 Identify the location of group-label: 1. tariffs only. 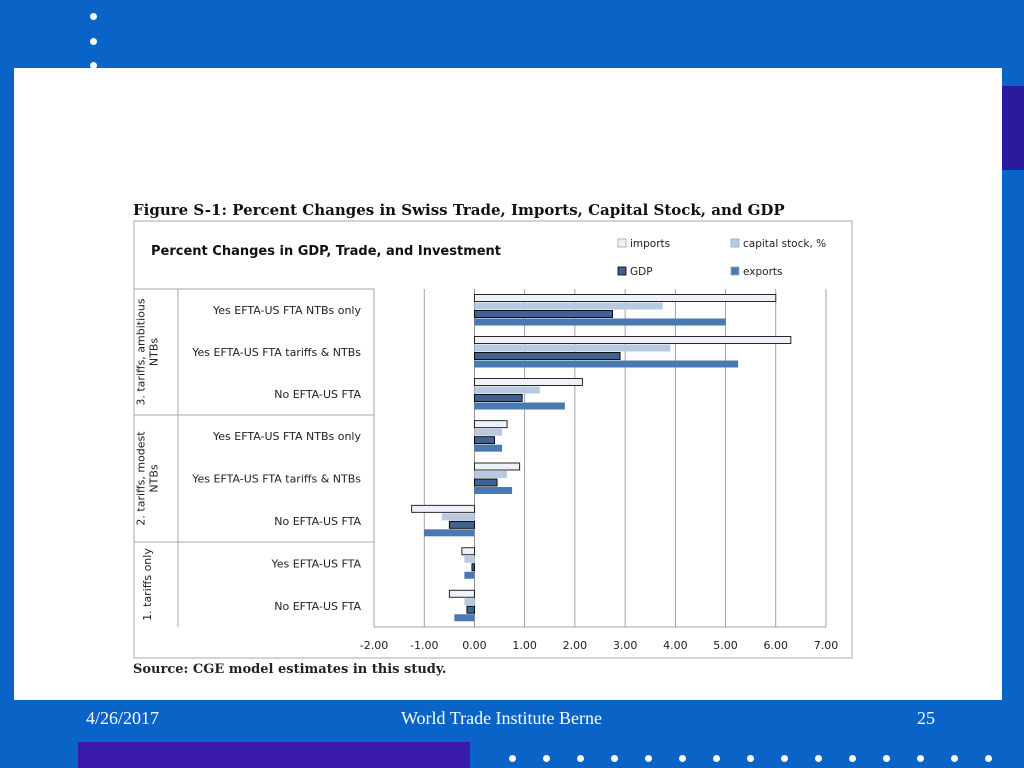
(147, 584).